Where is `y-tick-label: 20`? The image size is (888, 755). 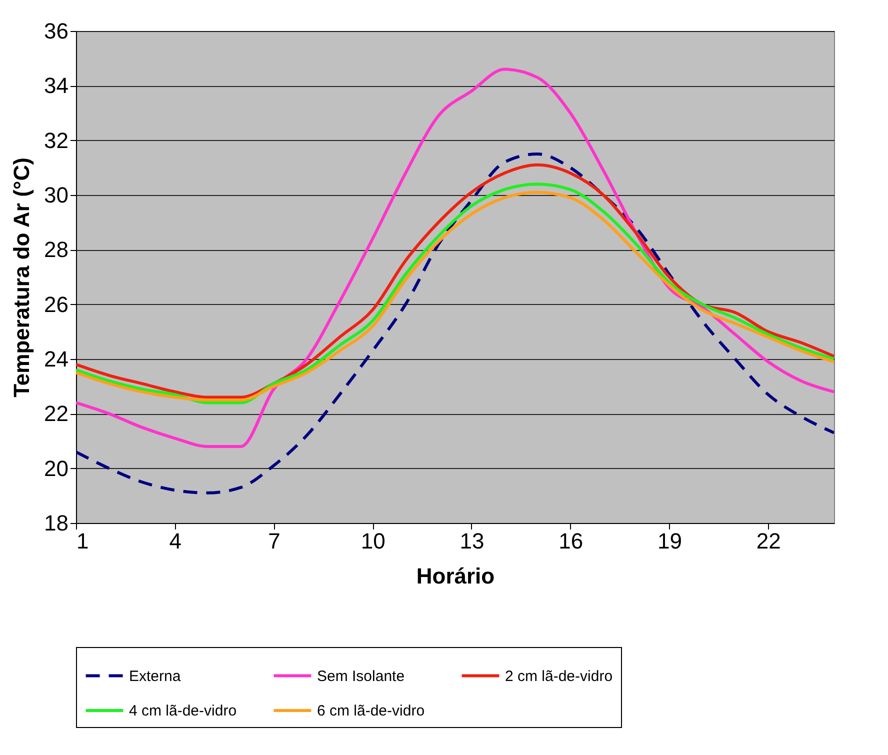 y-tick-label: 20 is located at coordinates (56, 468).